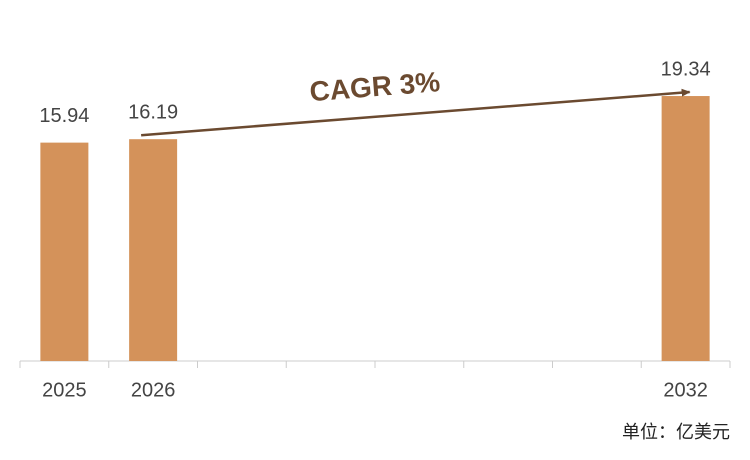  What do you see at coordinates (153, 390) in the screenshot?
I see `x-tick-label: 2026` at bounding box center [153, 390].